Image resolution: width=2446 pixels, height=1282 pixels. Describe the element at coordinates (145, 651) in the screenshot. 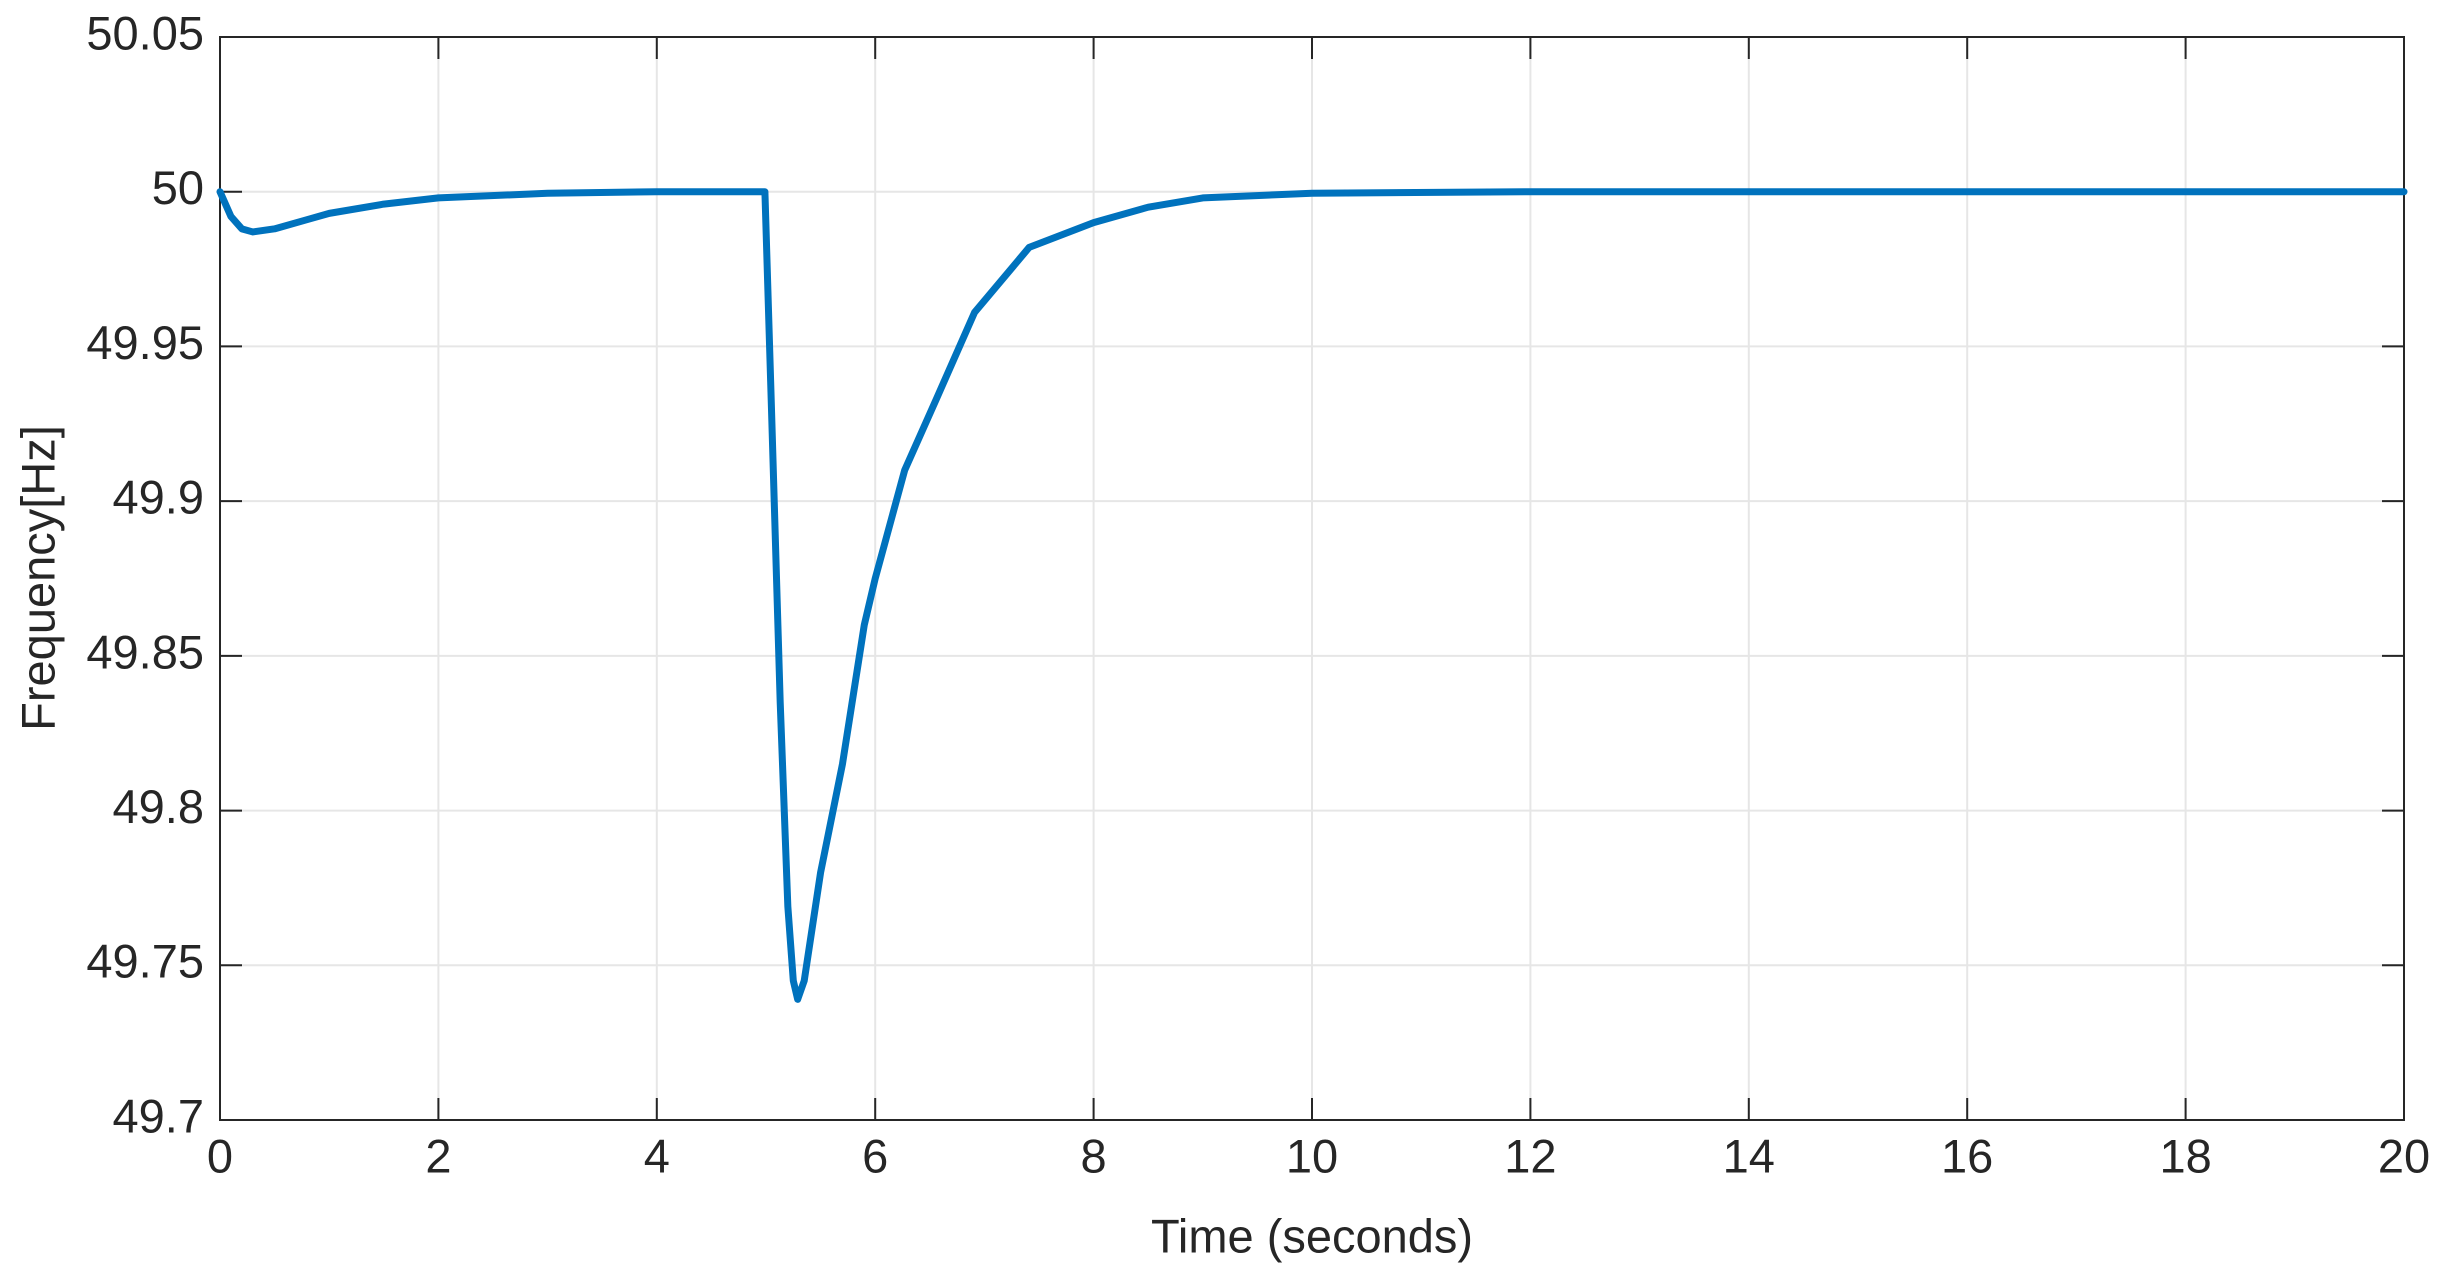

I see `y-tick-label: 49.85` at that location.